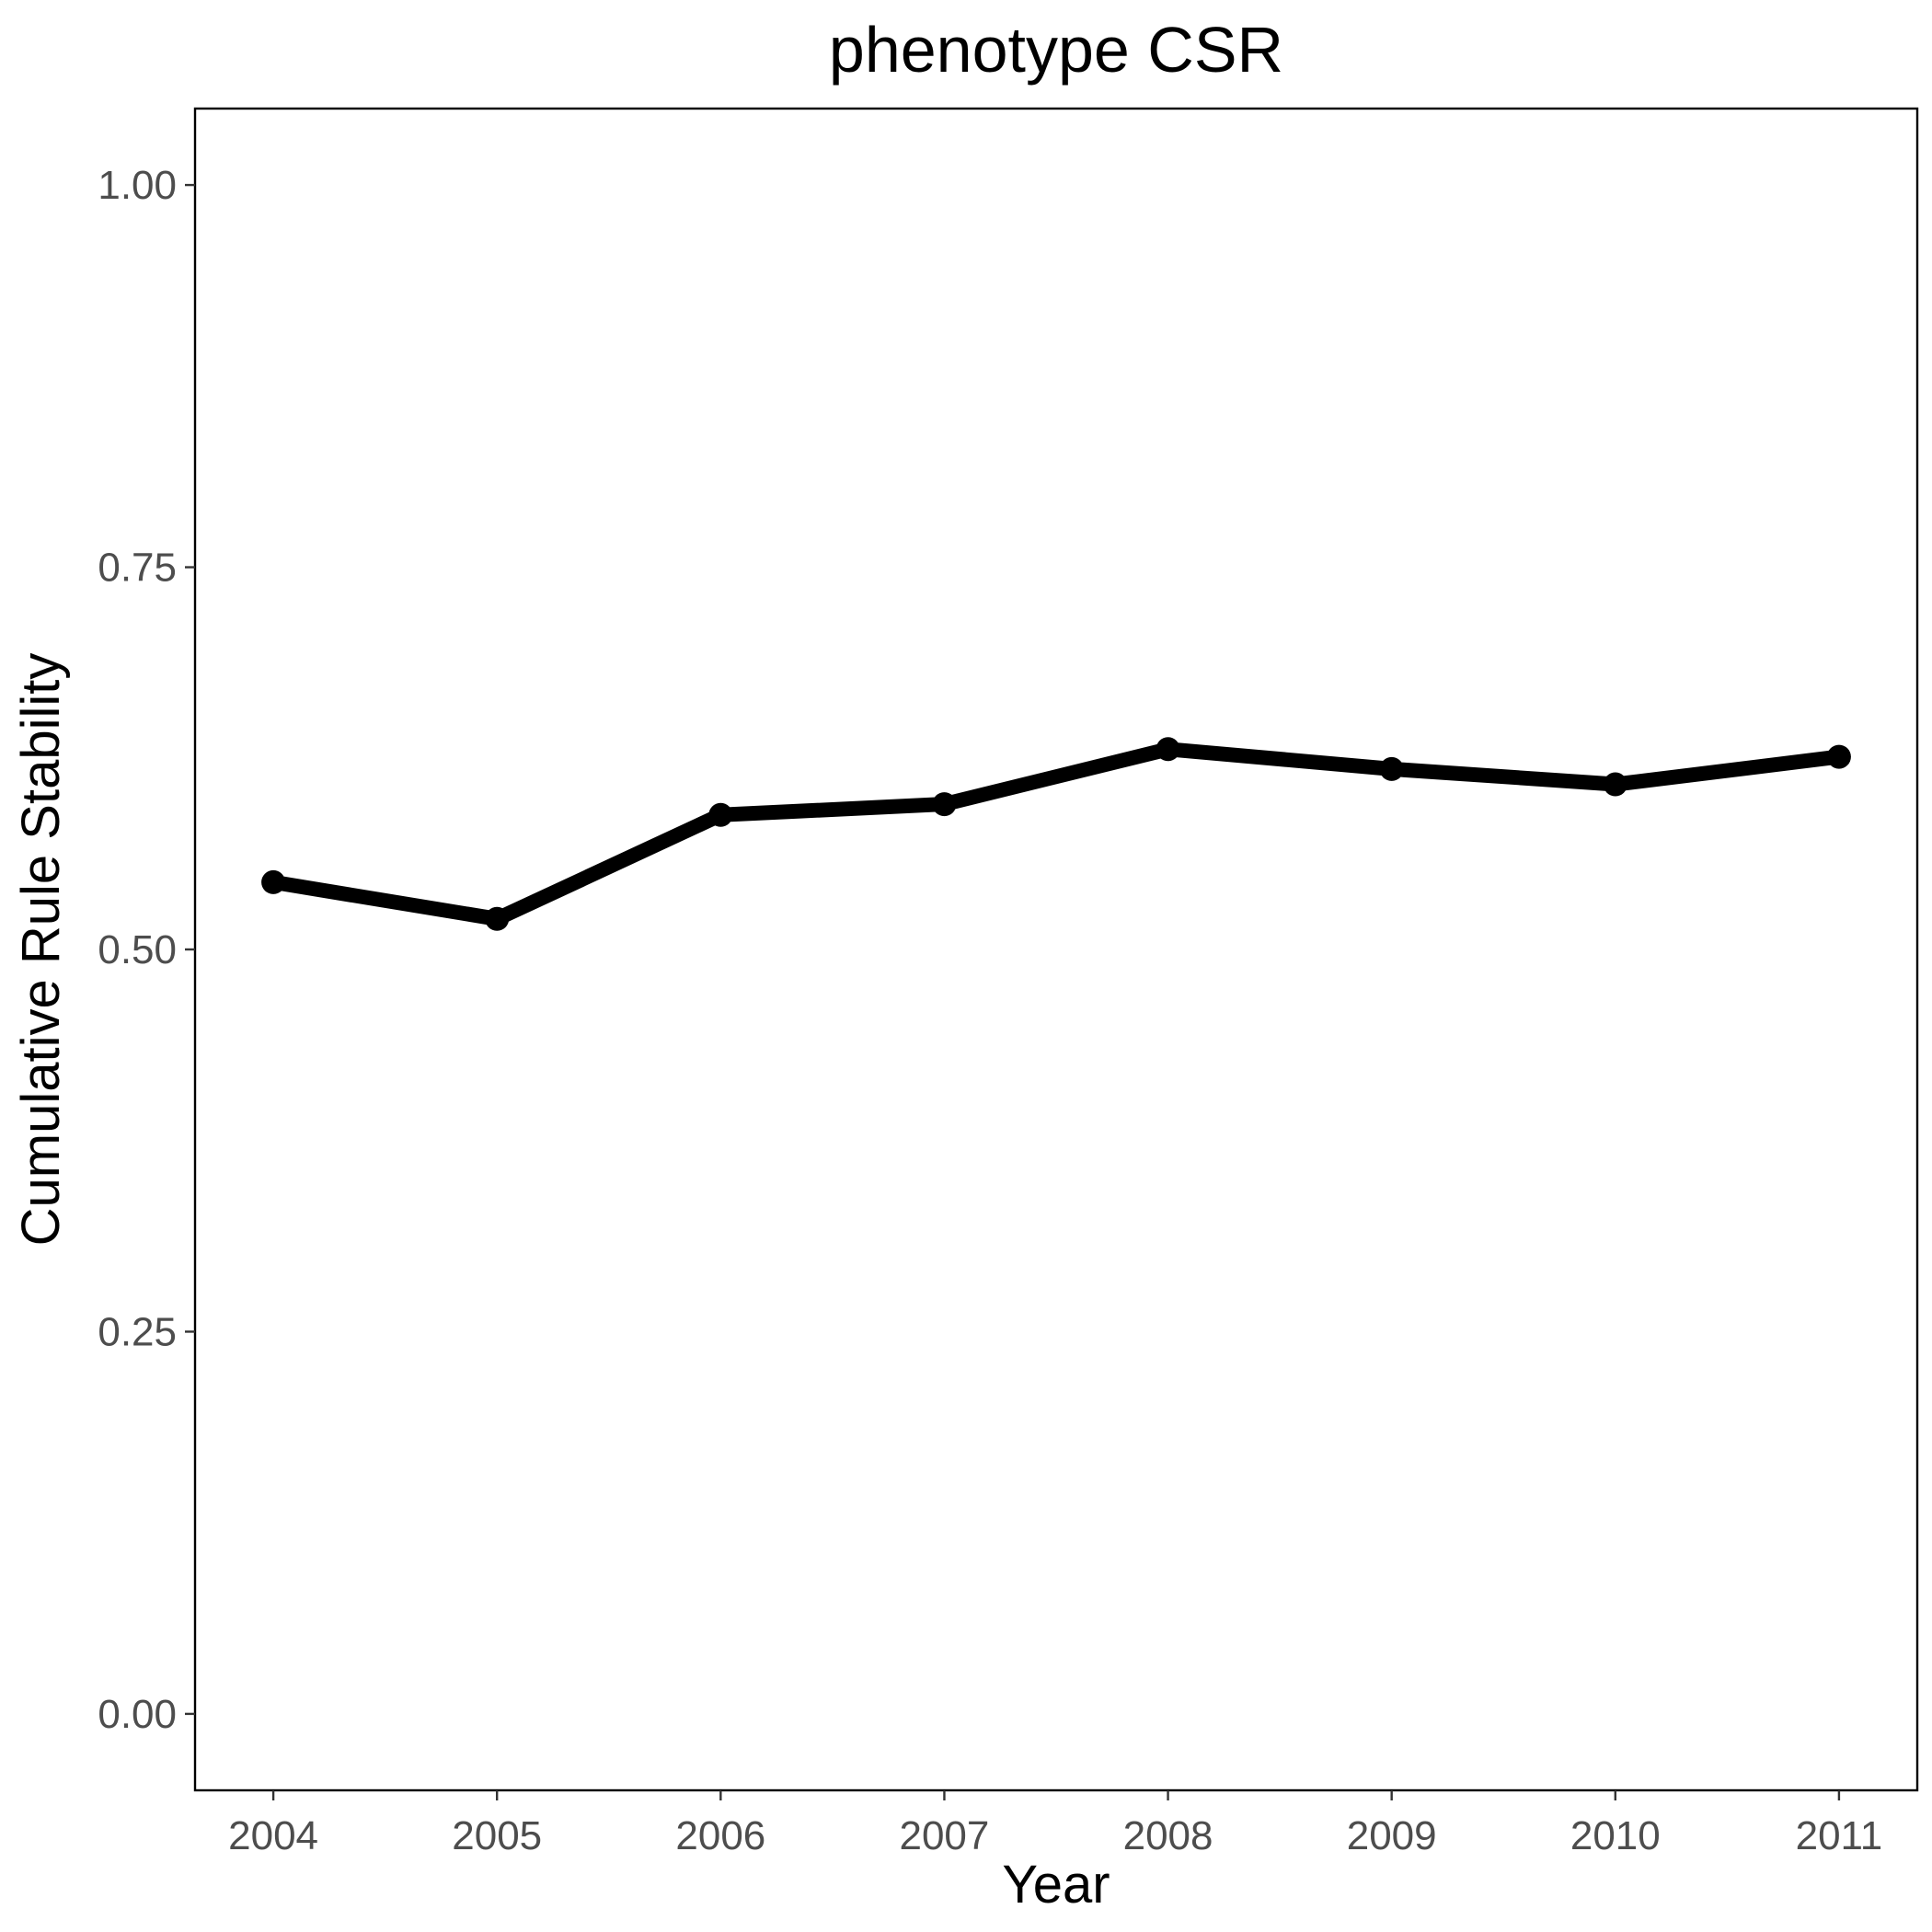 The height and width of the screenshot is (1932, 1932). I want to click on x-tick-label: 2006, so click(720, 1835).